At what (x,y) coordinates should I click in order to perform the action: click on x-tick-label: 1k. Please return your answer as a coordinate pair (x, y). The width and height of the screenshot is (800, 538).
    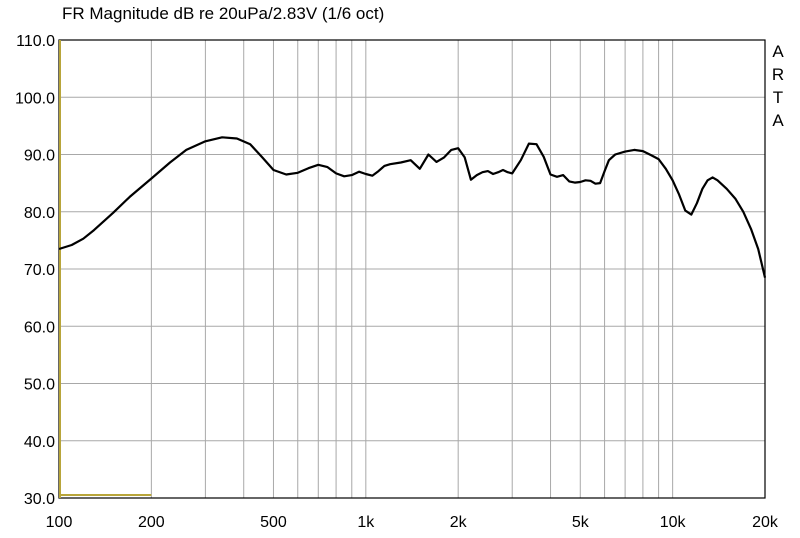
    Looking at the image, I should click on (366, 522).